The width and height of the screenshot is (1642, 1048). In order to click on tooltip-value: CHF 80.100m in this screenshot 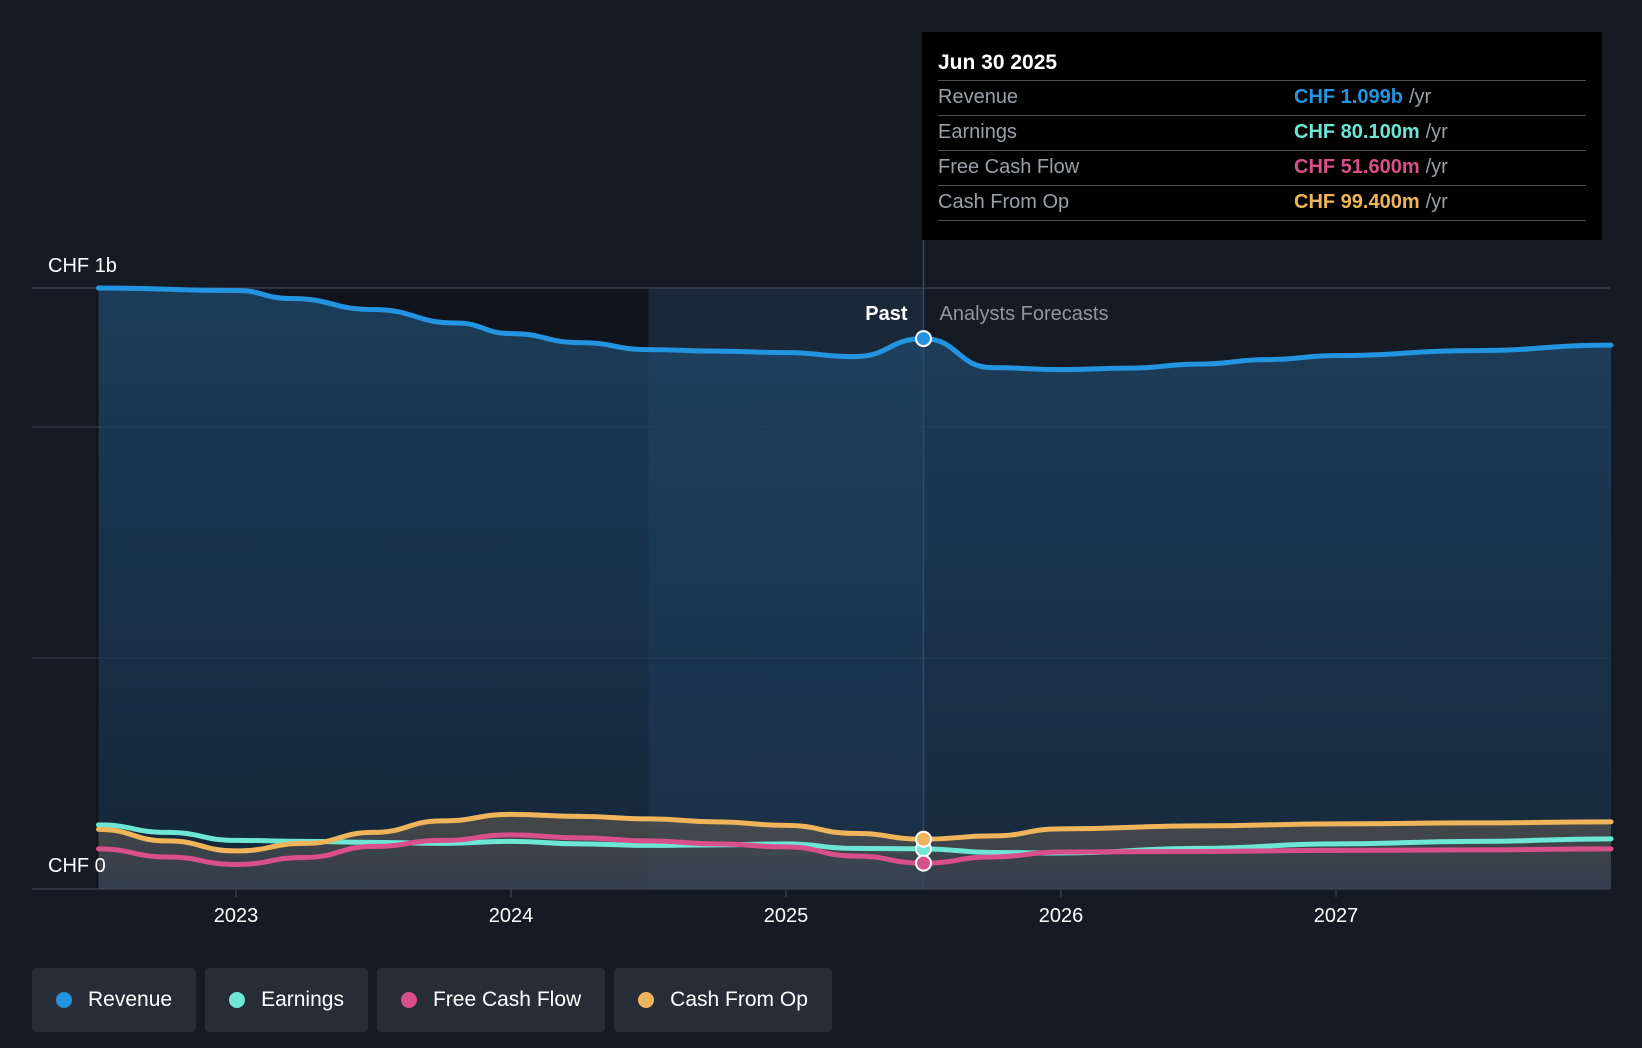, I will do `click(1357, 132)`.